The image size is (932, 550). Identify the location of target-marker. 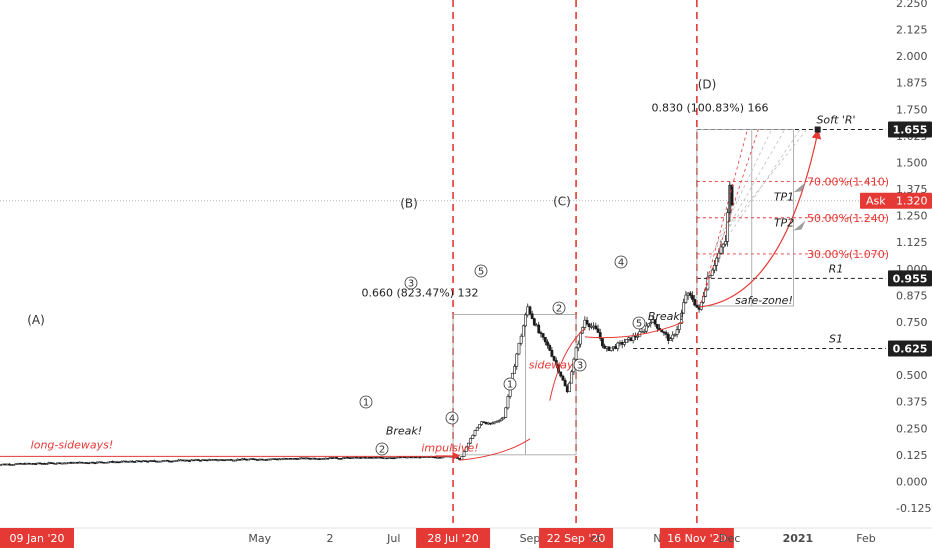
(817, 129).